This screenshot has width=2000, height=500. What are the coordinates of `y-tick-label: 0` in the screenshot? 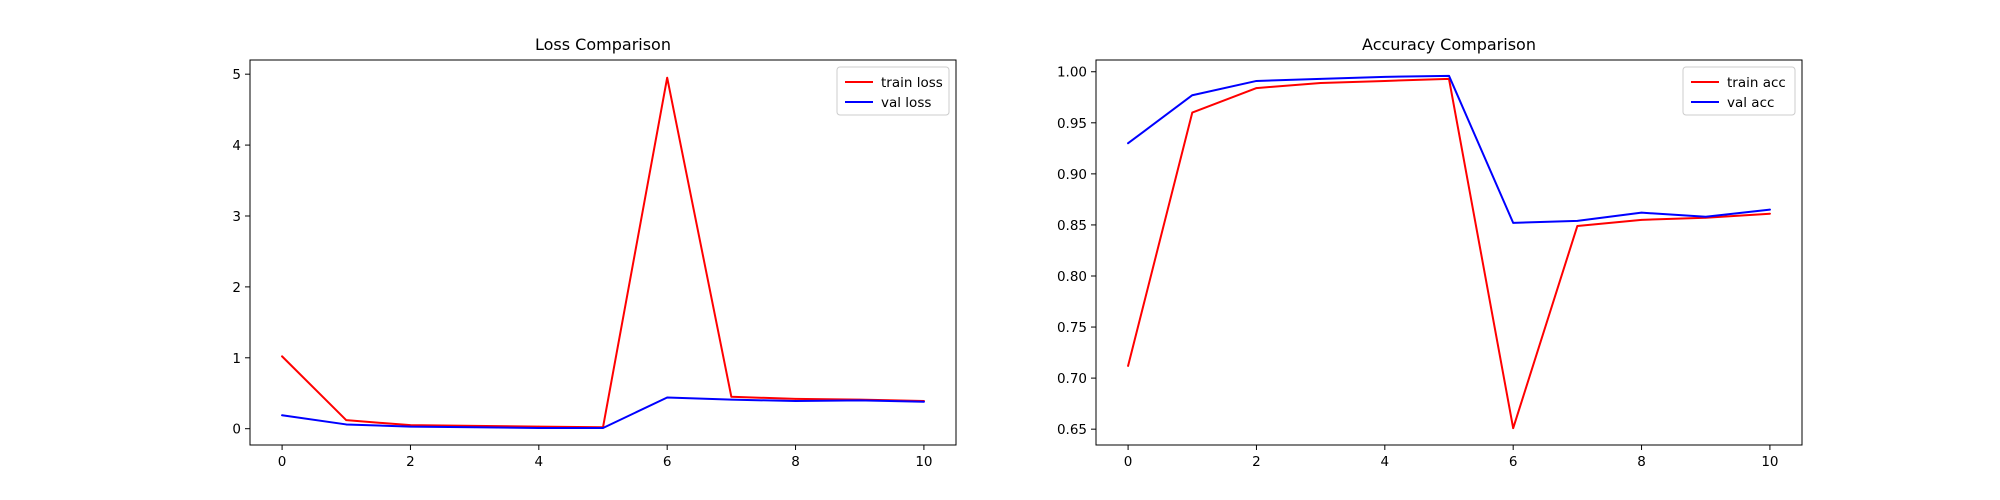 It's located at (236, 430).